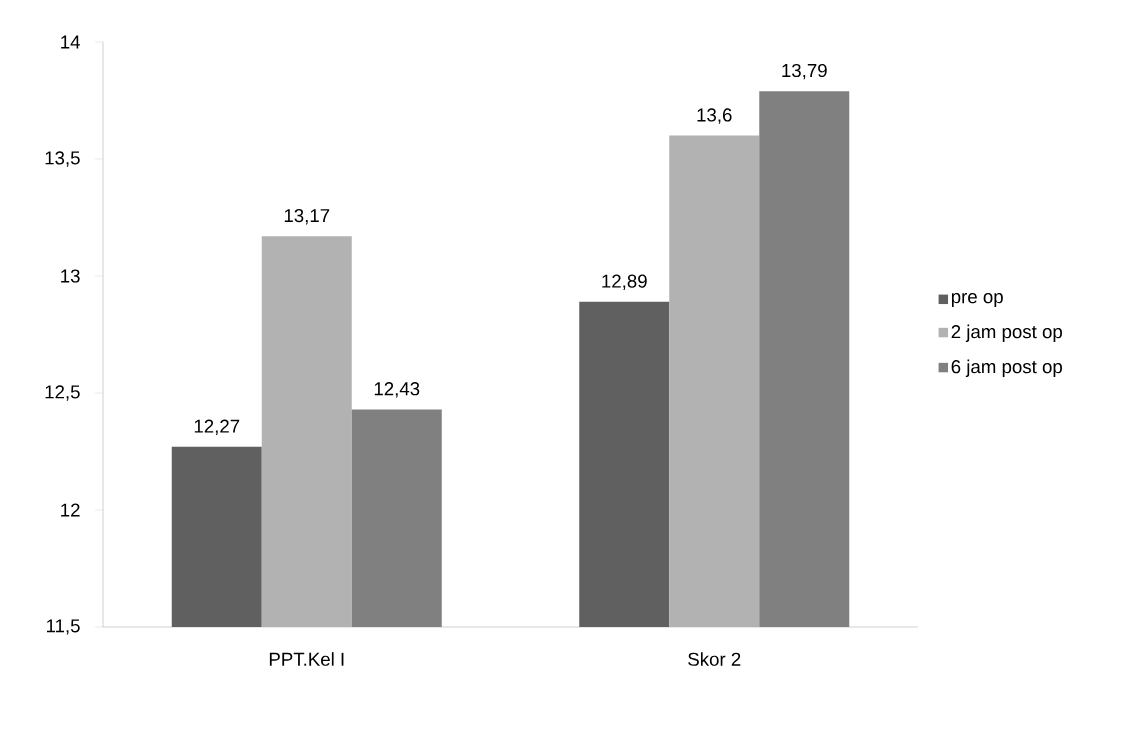  What do you see at coordinates (714, 116) in the screenshot?
I see `data-label: 13,6` at bounding box center [714, 116].